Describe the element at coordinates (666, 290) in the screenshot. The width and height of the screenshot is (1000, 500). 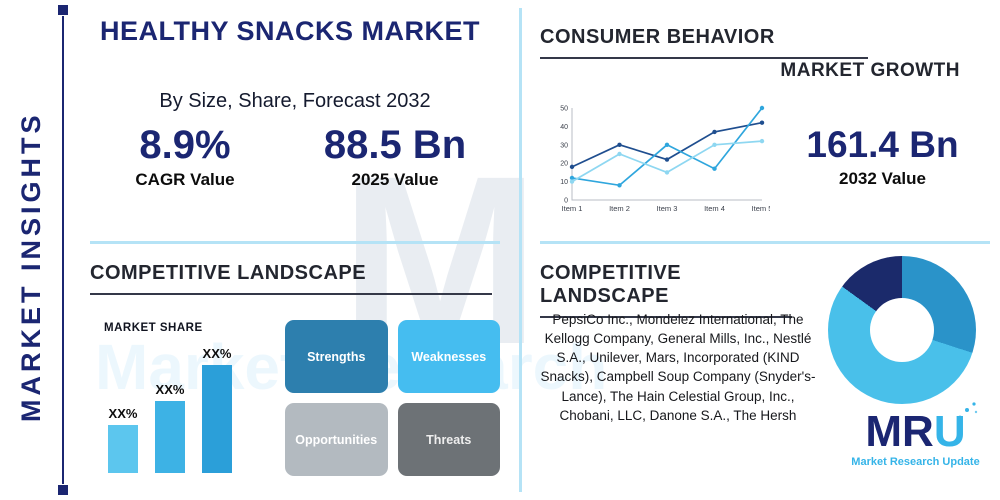
I see `heading-competitive-landscape-right: COMPETITIVE LANDSCAPE` at that location.